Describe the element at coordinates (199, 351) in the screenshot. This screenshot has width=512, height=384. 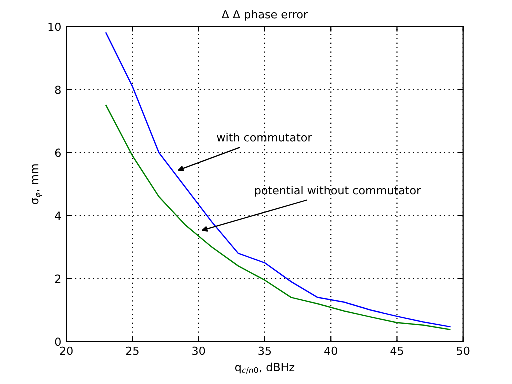
I see `x-tick-label: 30` at that location.